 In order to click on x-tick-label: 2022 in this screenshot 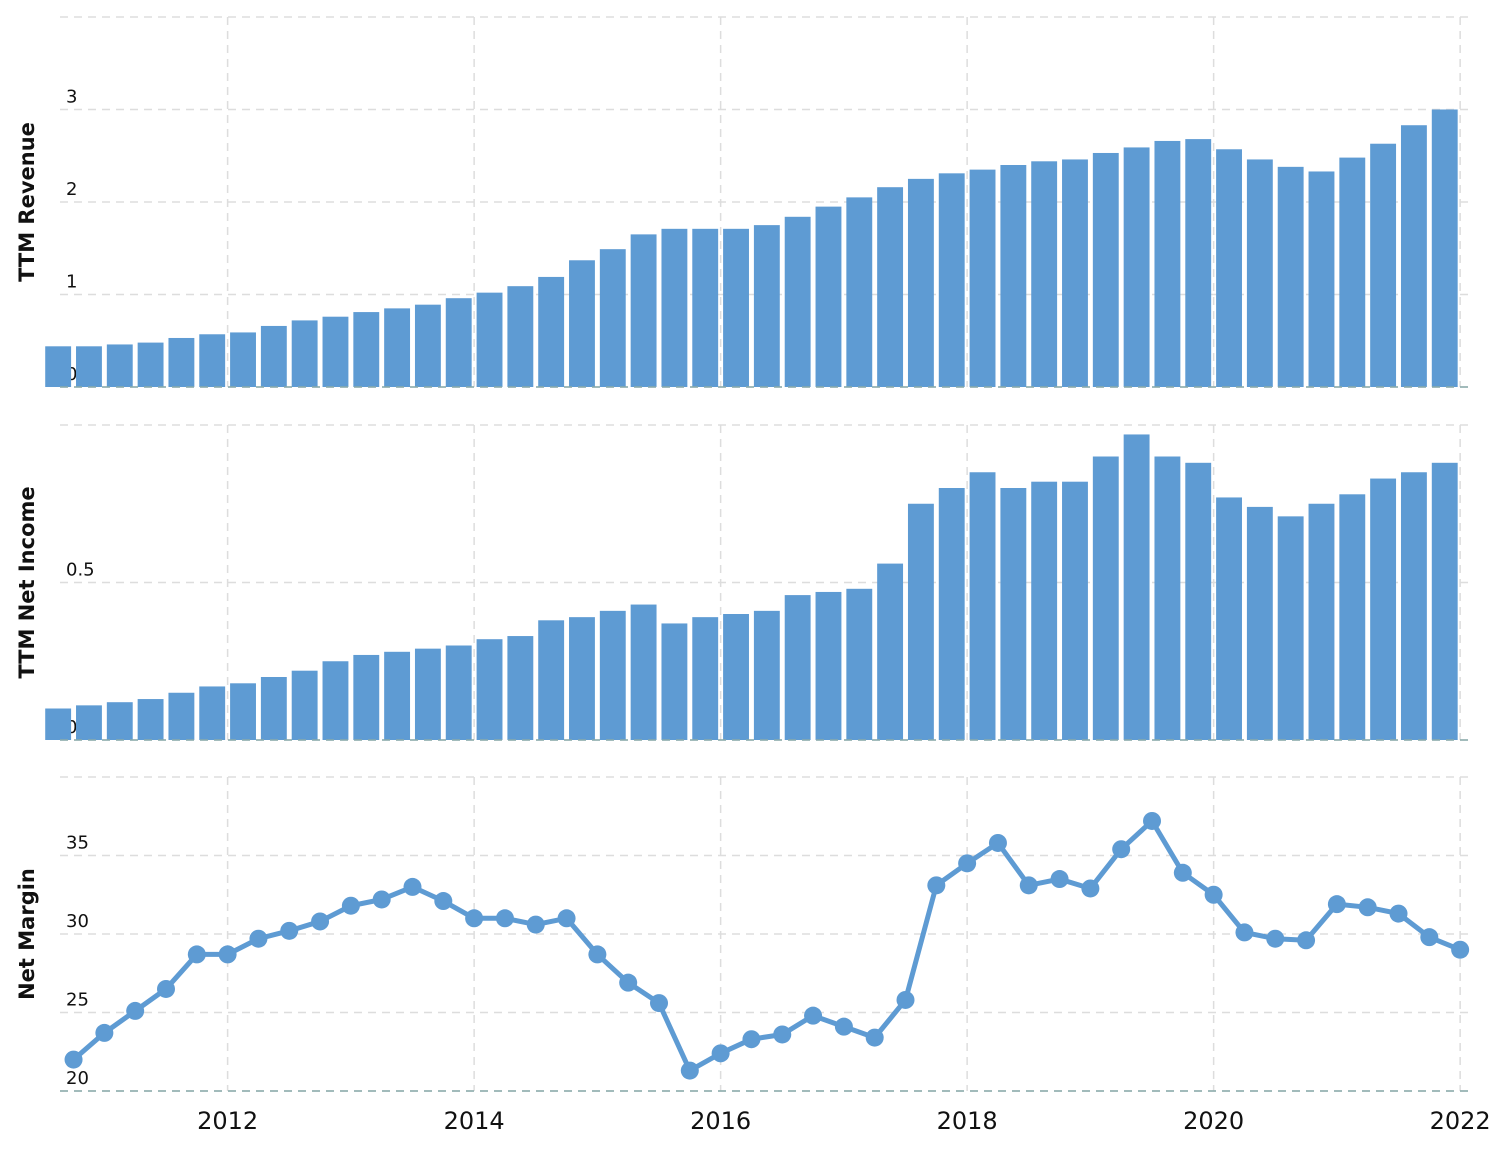, I will do `click(1460, 1121)`.